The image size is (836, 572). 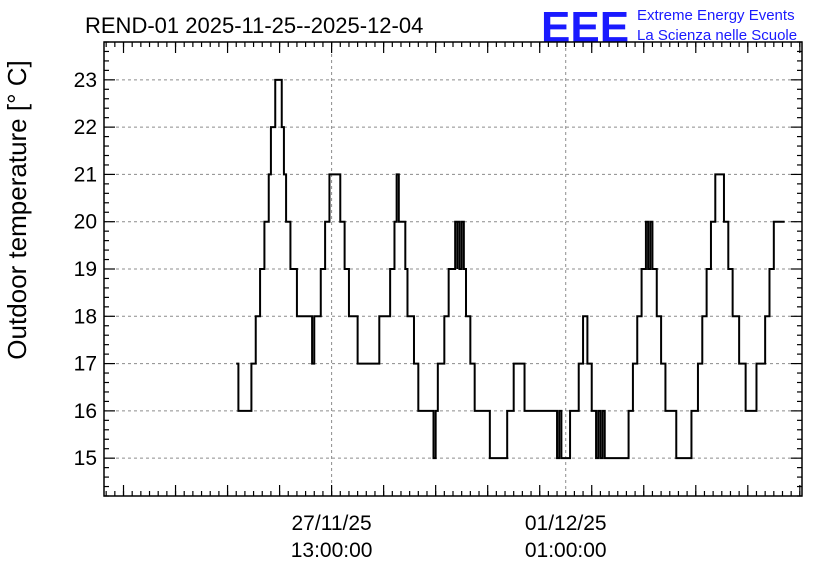 I want to click on y-tick-label: 23, so click(x=85, y=80).